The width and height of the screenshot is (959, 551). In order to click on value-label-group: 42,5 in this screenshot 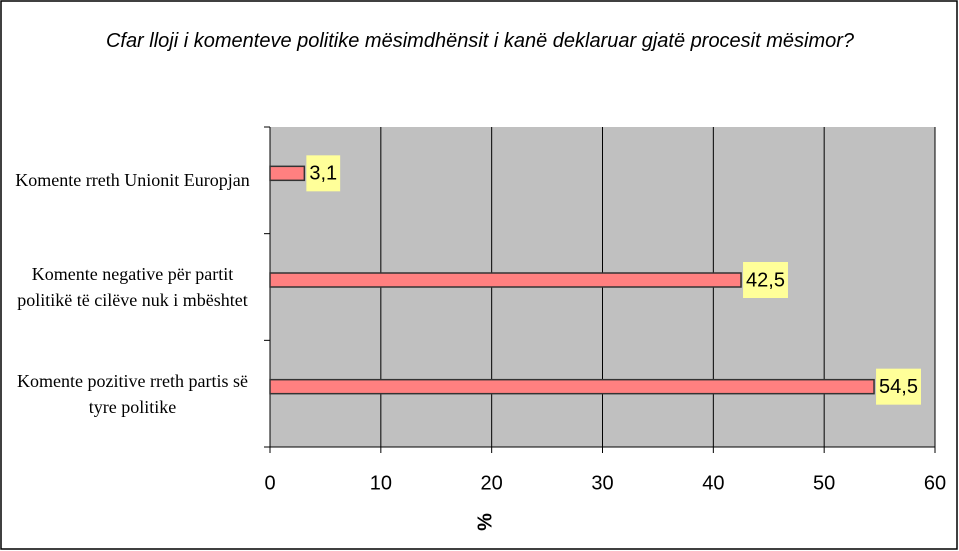, I will do `click(765, 280)`.